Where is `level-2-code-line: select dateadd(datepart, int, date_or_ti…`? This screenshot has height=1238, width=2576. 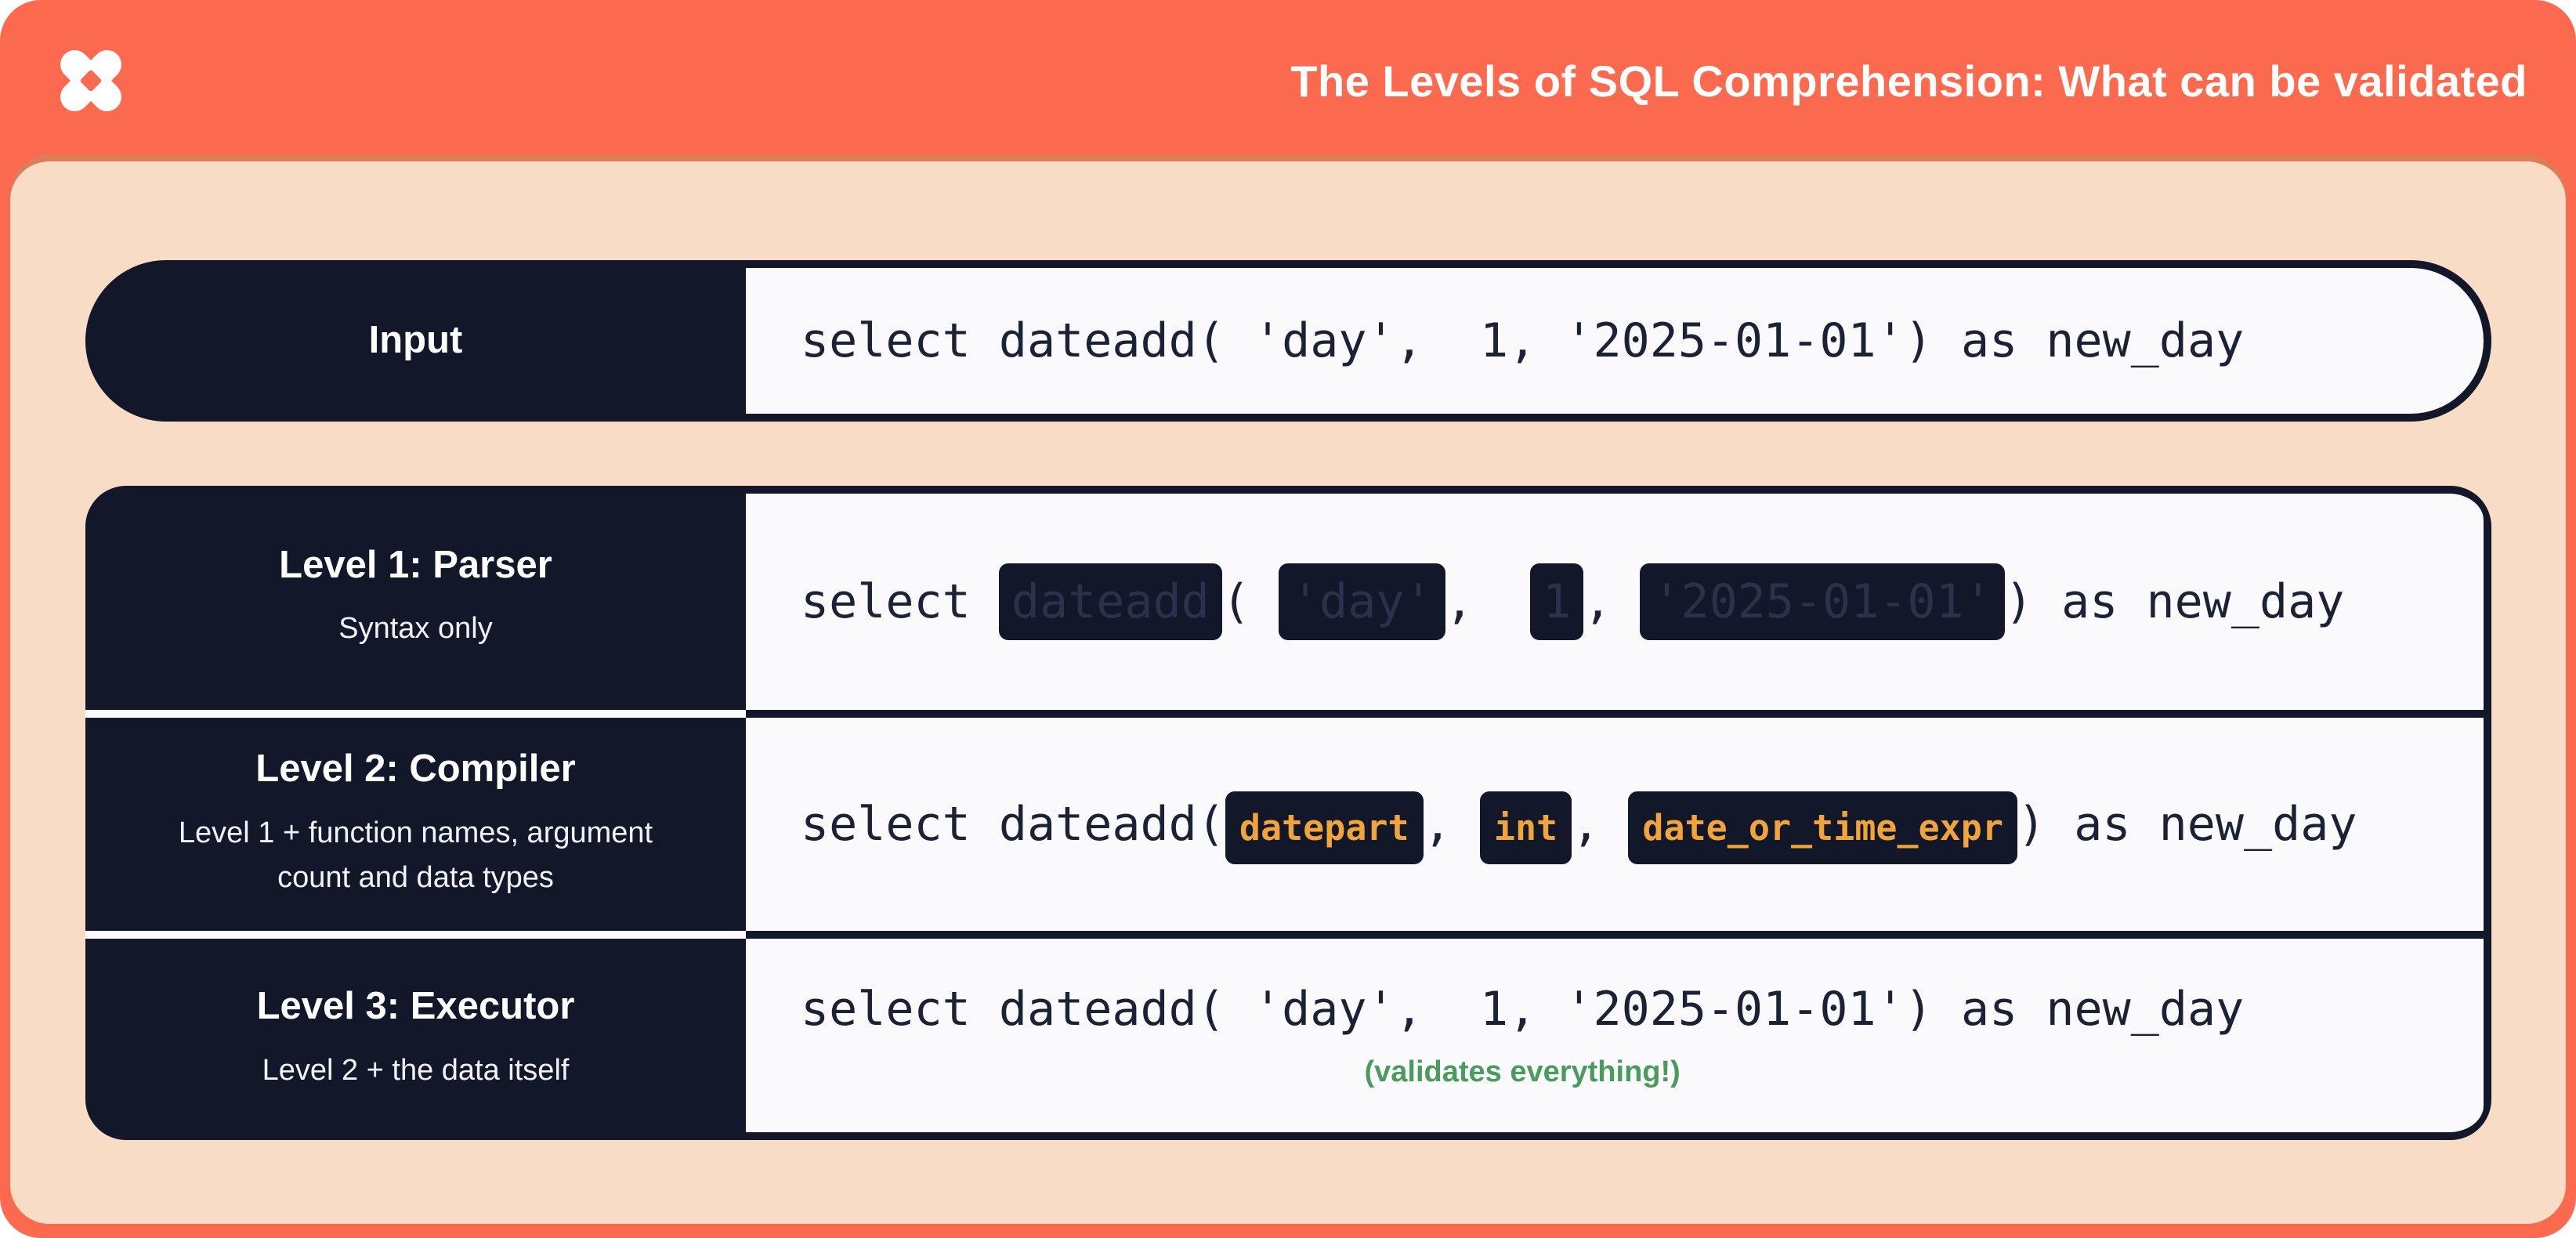 level-2-code-line: select dateadd(datepart, int, date_or_ti… is located at coordinates (1579, 828).